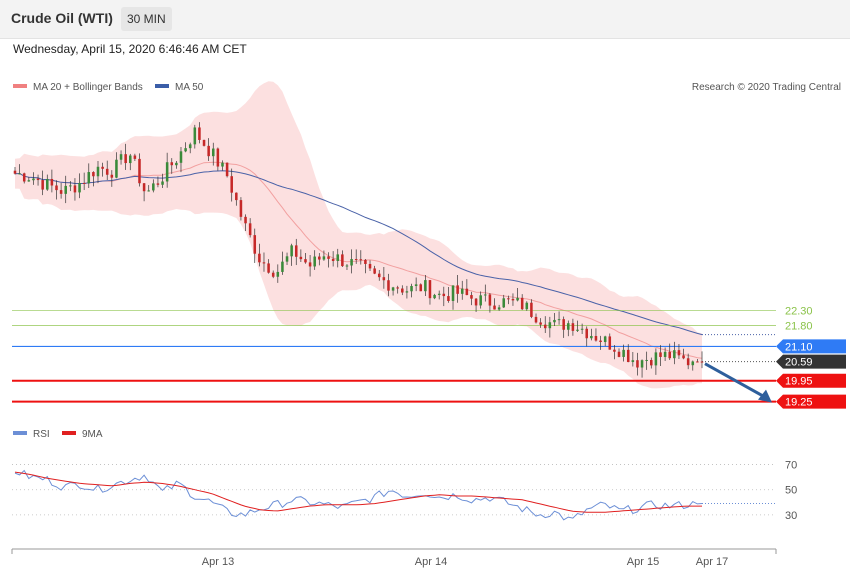 Image resolution: width=850 pixels, height=576 pixels. I want to click on level-21-10-flag, so click(811, 346).